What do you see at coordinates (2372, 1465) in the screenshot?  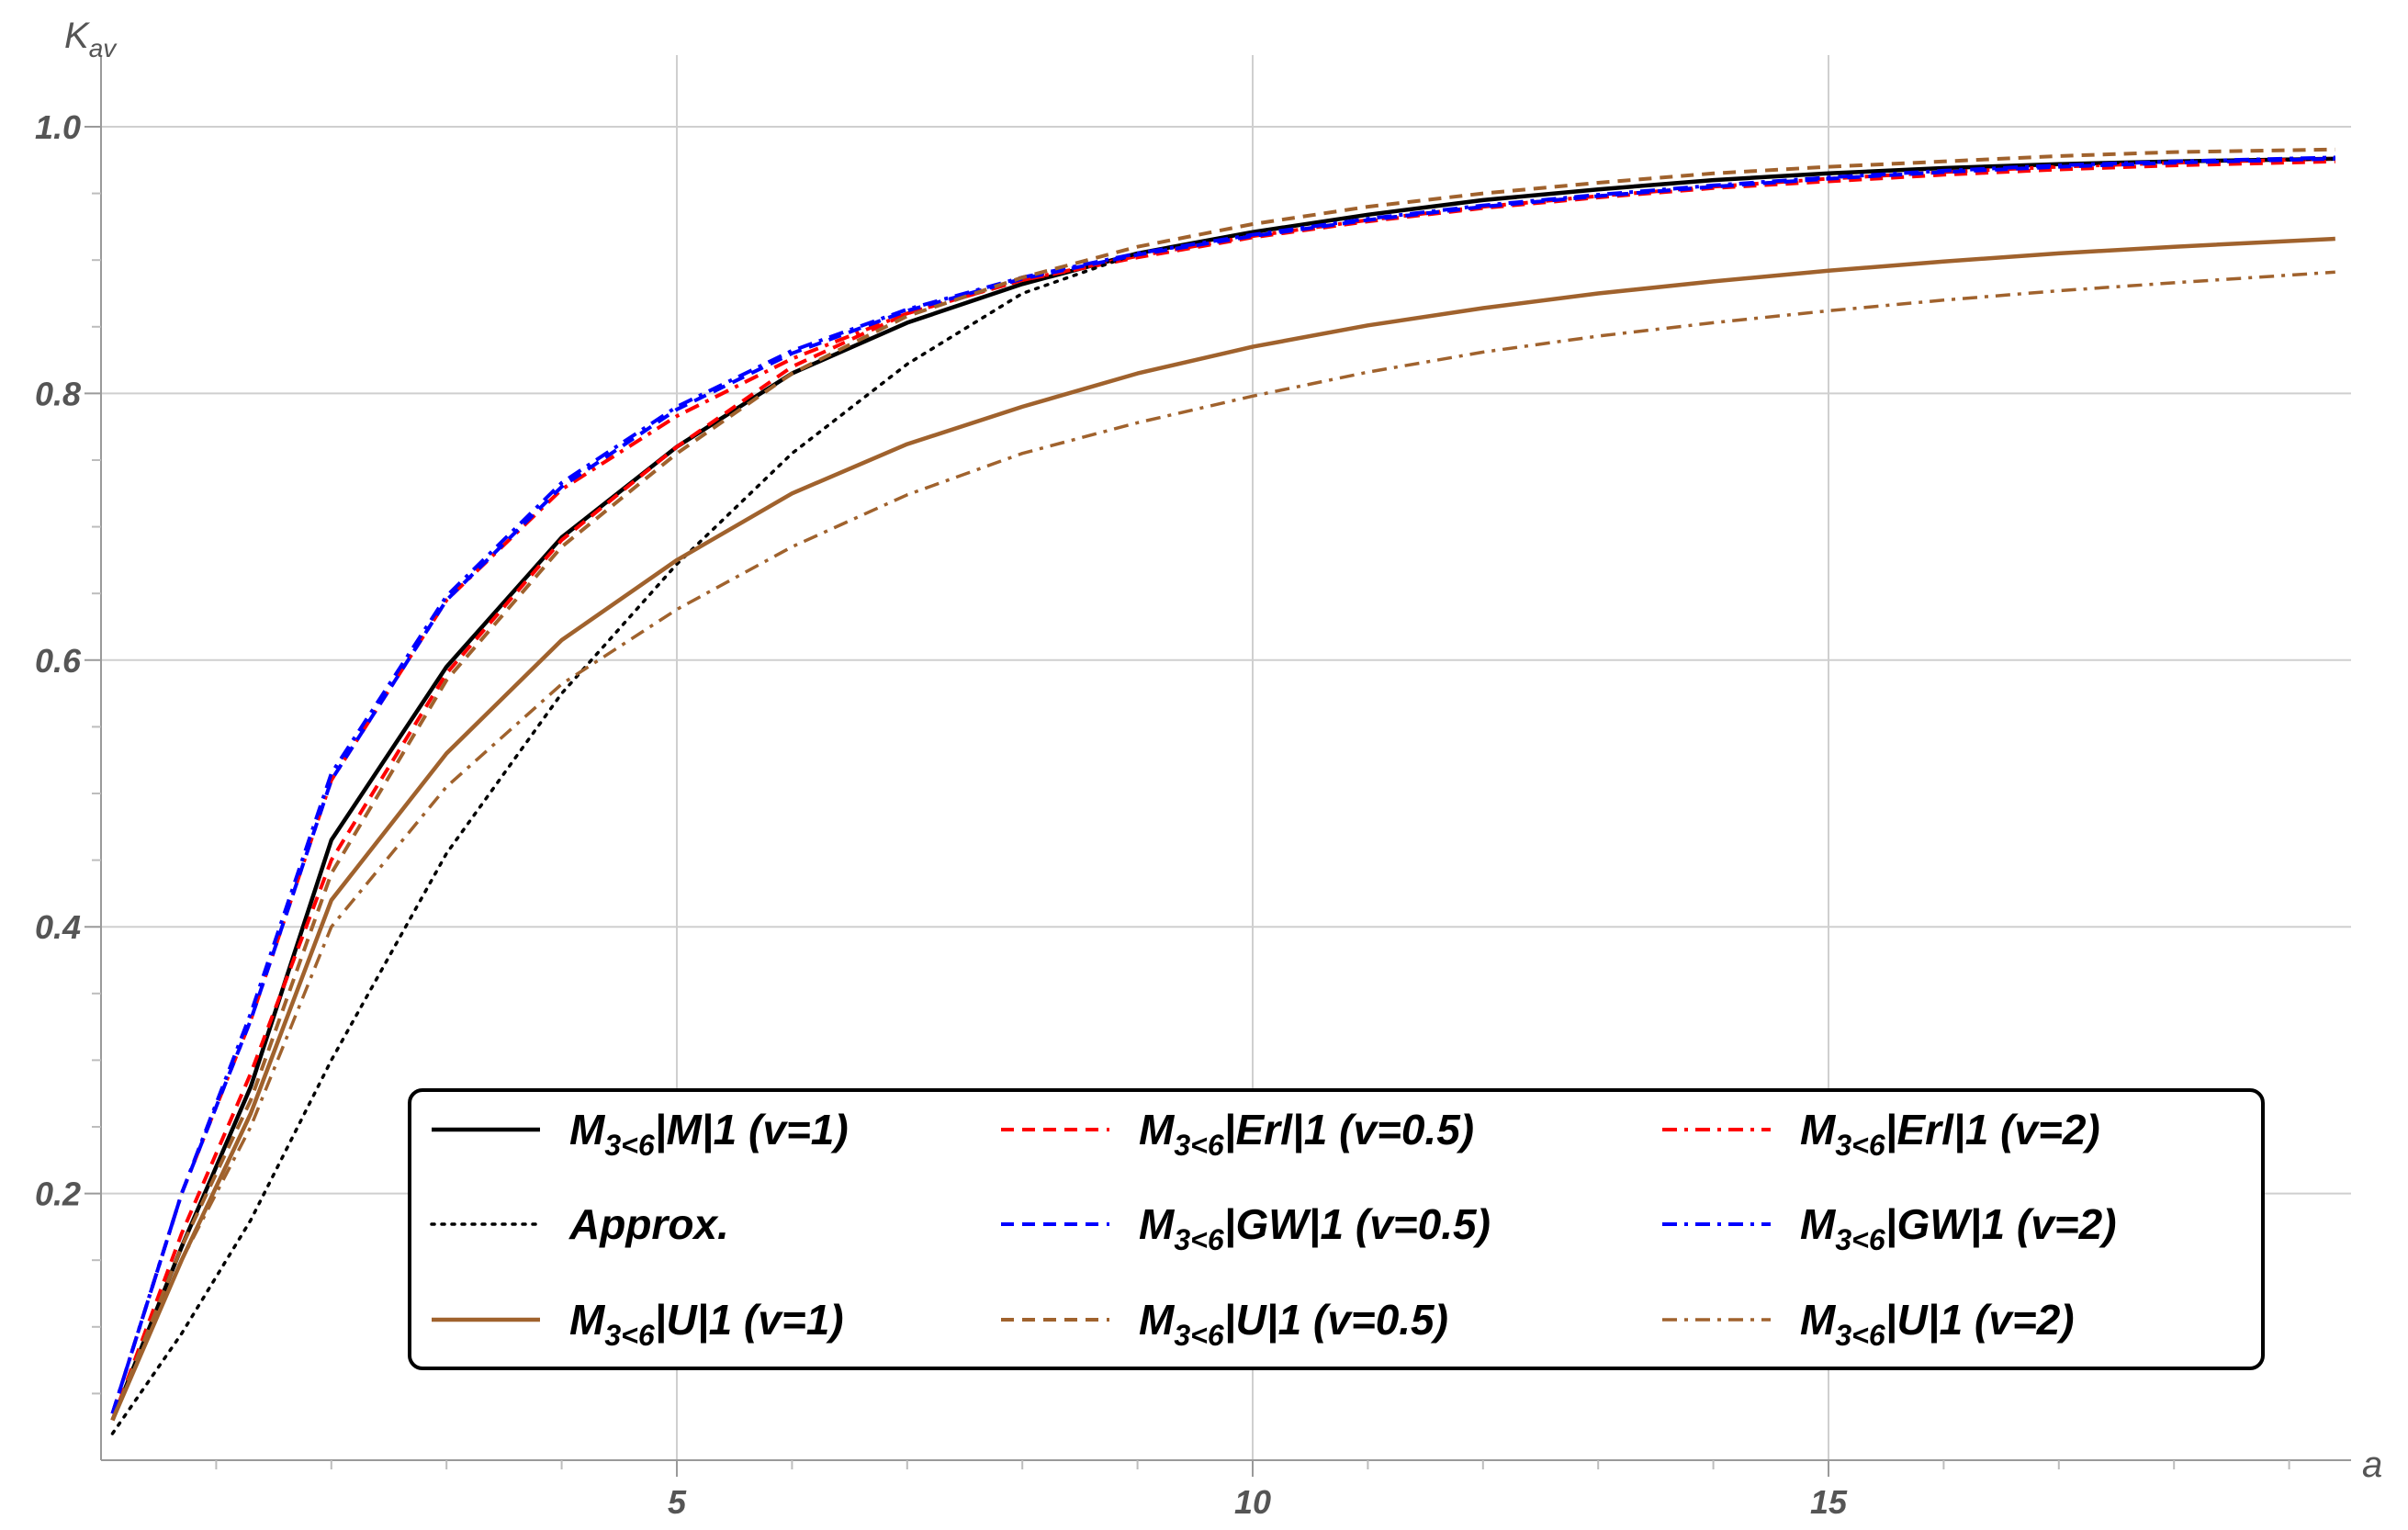 I see `x-axis-label: a` at bounding box center [2372, 1465].